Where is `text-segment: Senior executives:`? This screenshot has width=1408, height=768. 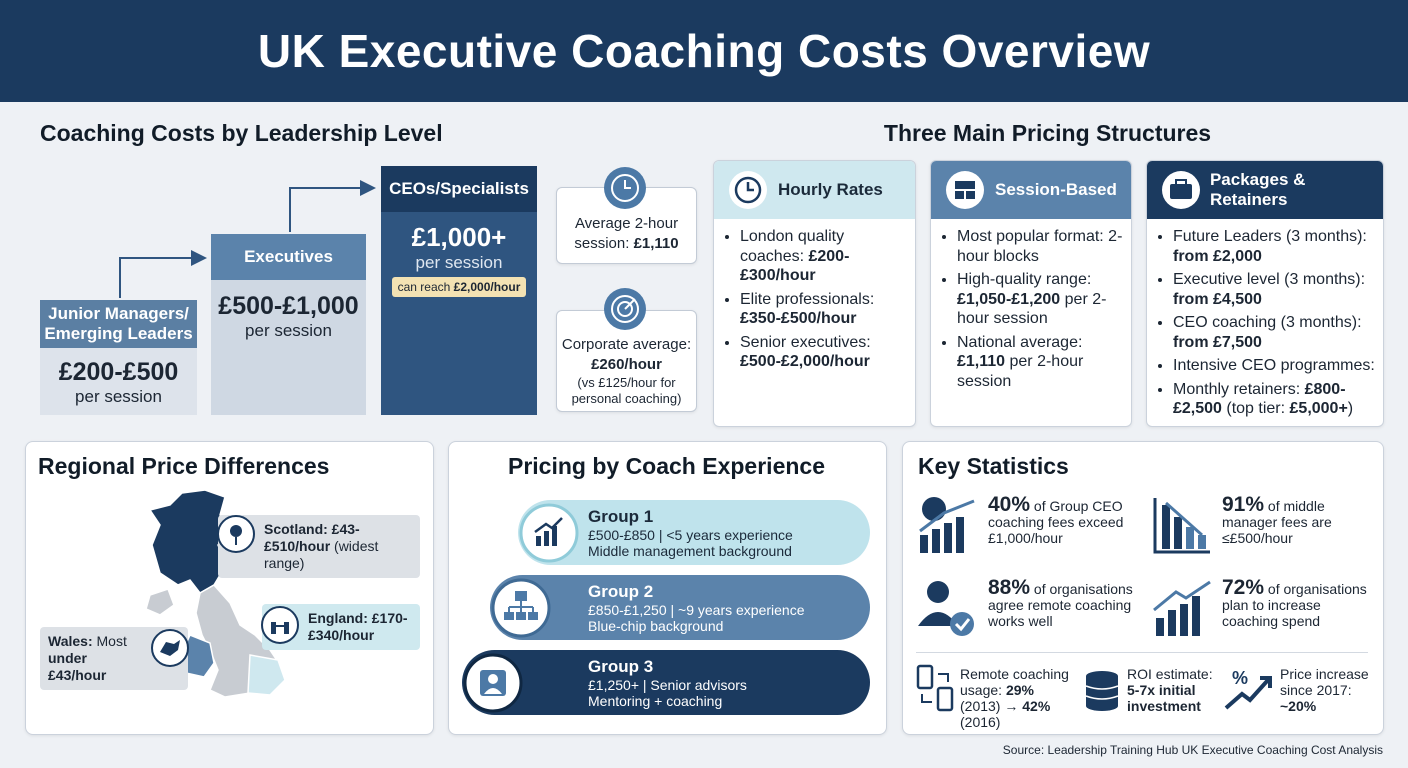 text-segment: Senior executives: is located at coordinates (805, 342).